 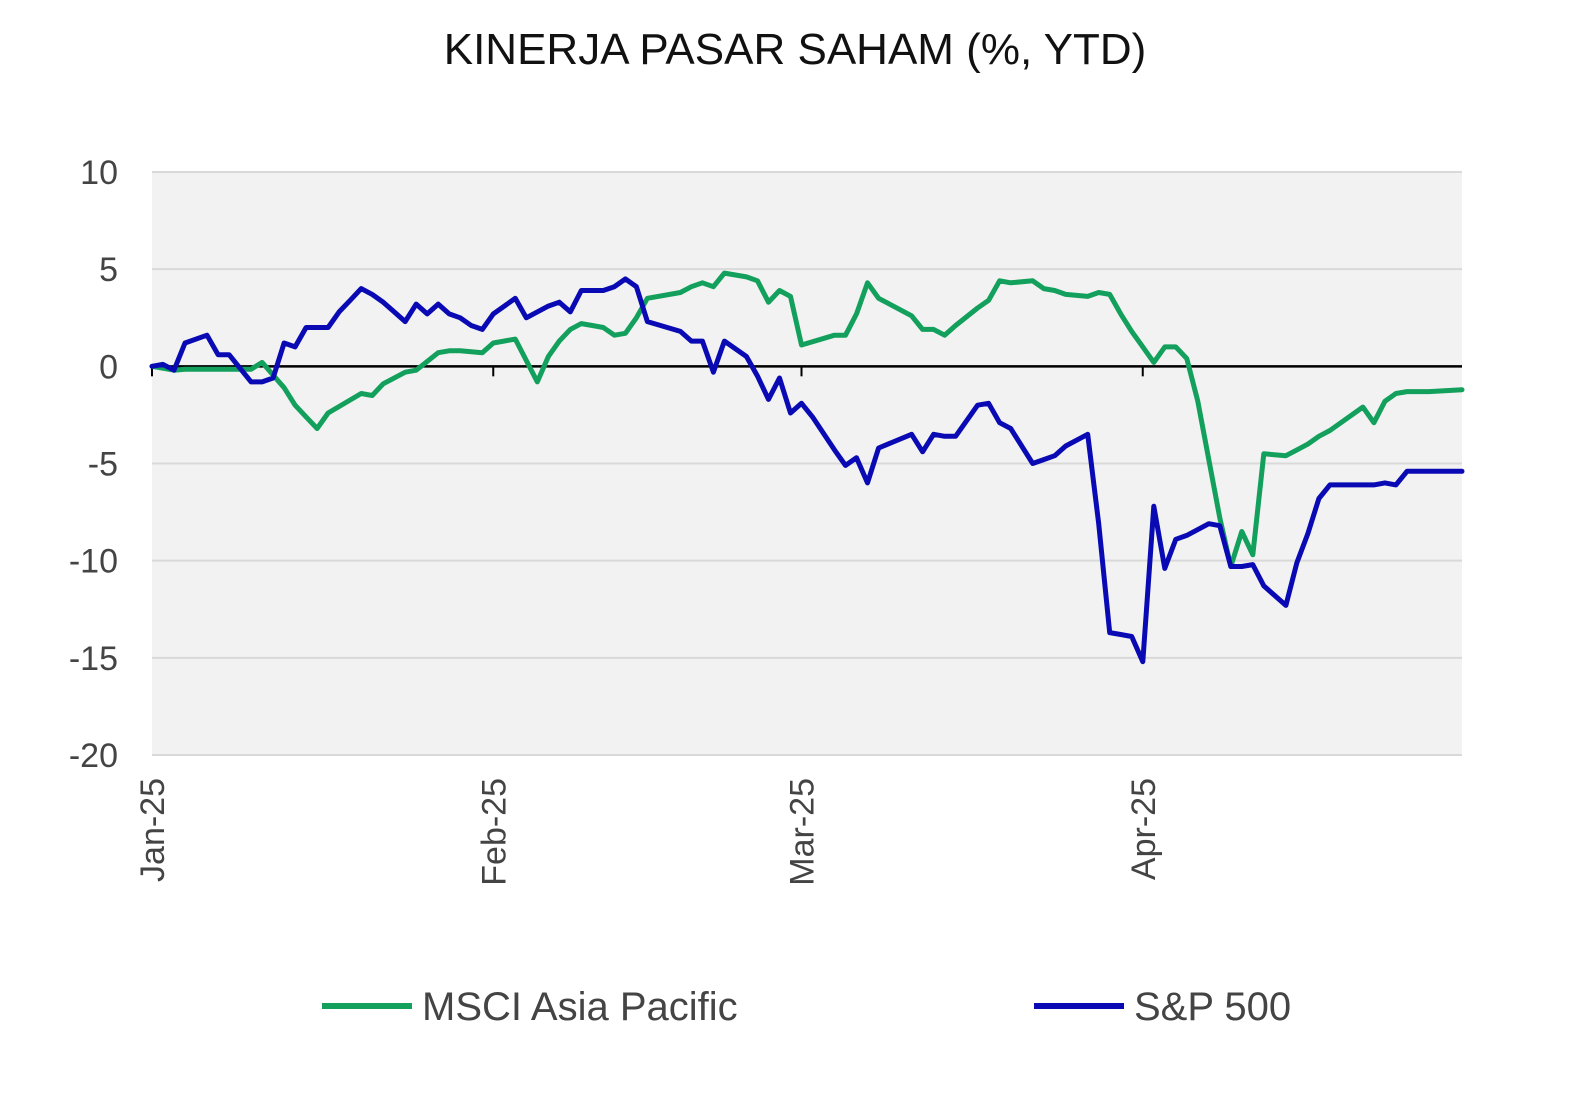 What do you see at coordinates (153, 830) in the screenshot?
I see `x-tick-label: Jan-25` at bounding box center [153, 830].